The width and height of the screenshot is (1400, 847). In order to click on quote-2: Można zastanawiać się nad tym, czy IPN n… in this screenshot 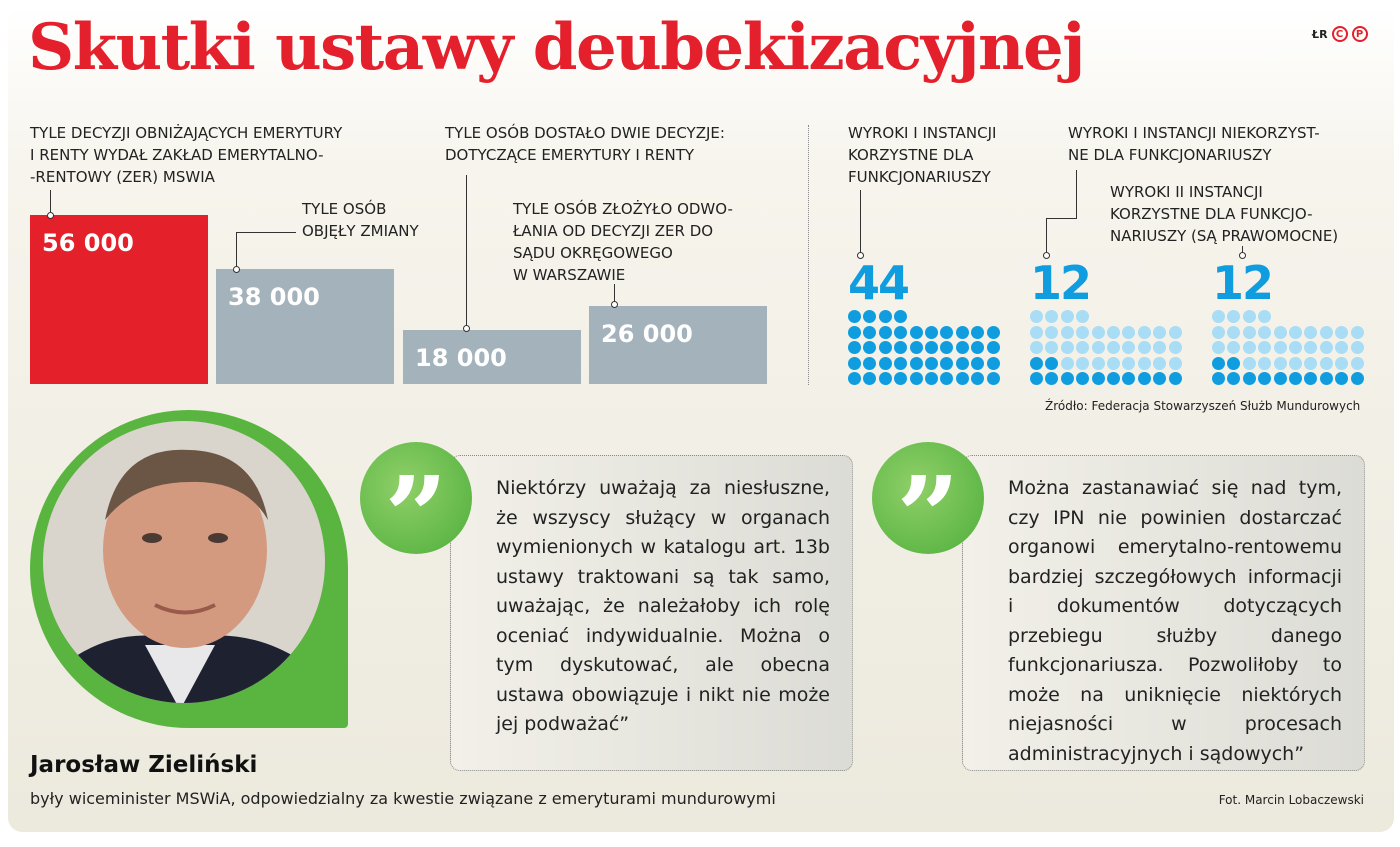, I will do `click(1175, 621)`.